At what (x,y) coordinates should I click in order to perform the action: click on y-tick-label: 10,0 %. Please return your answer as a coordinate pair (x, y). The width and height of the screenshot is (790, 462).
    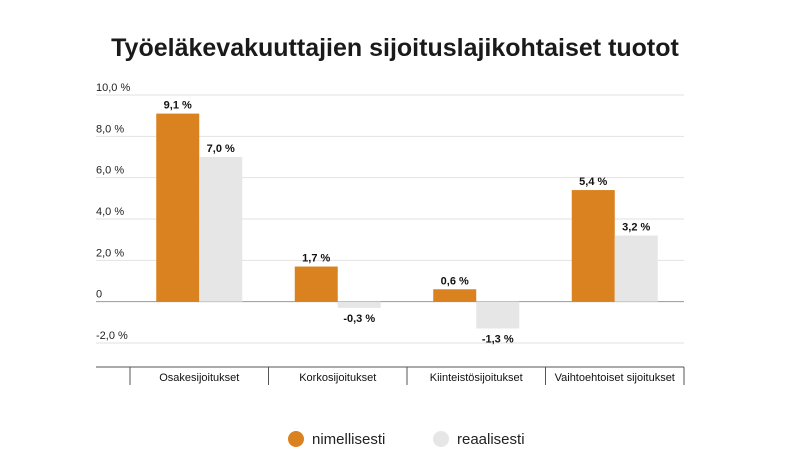
    Looking at the image, I should click on (113, 88).